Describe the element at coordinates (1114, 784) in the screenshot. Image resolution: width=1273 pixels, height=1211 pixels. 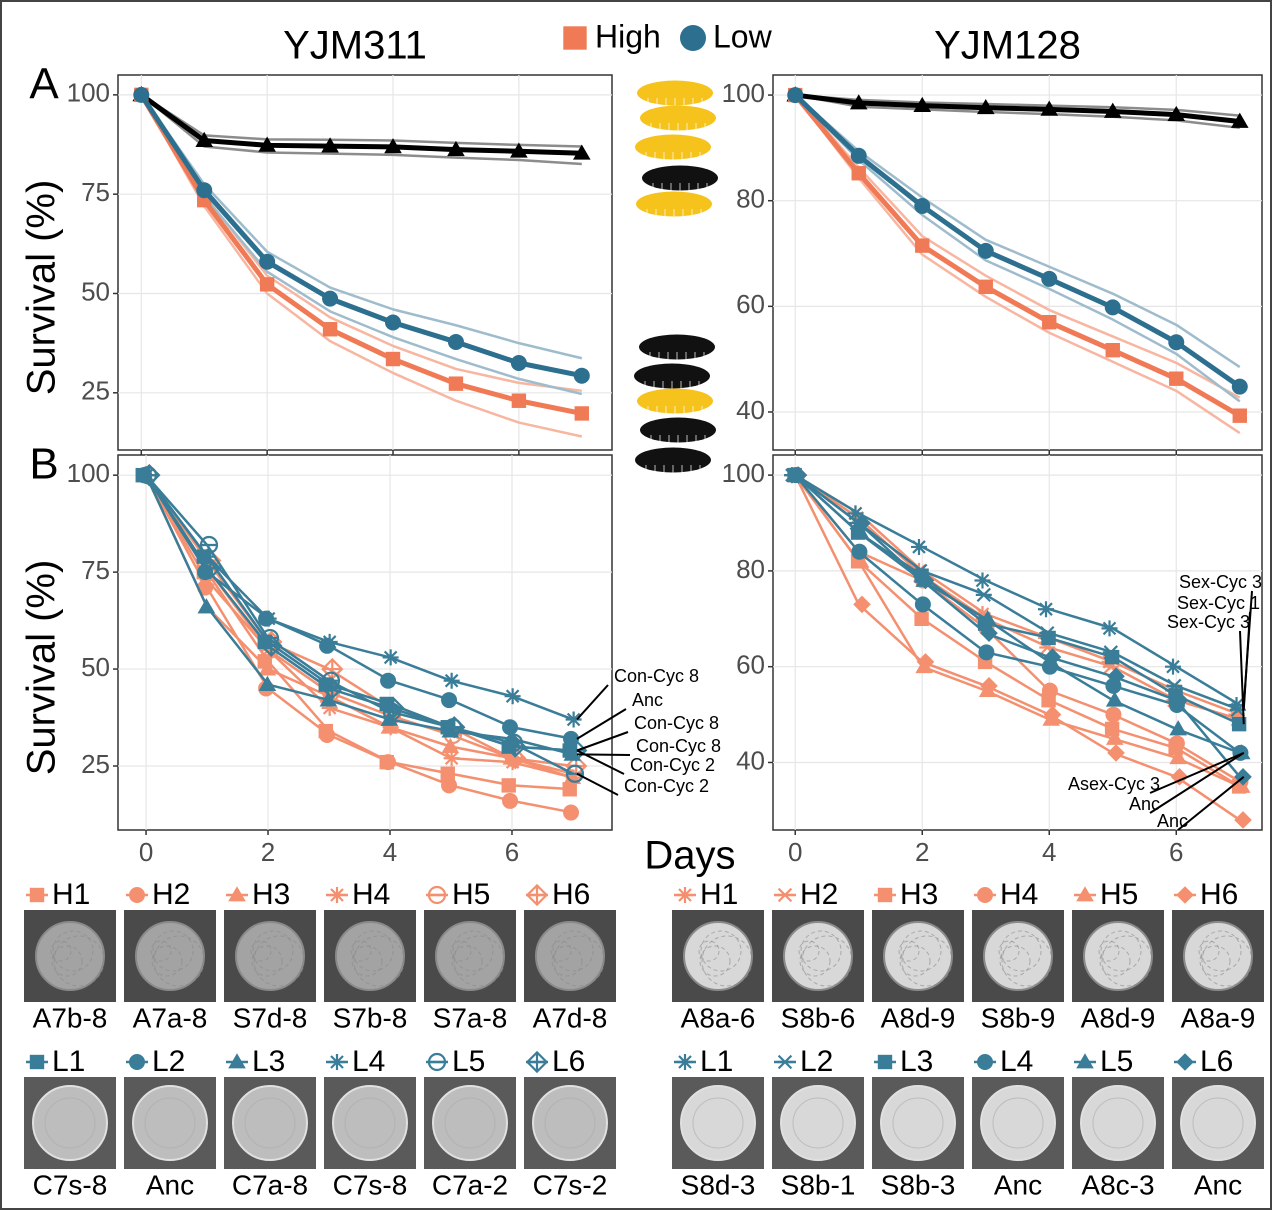
I see `annotation: Asex-Cyc 3` at that location.